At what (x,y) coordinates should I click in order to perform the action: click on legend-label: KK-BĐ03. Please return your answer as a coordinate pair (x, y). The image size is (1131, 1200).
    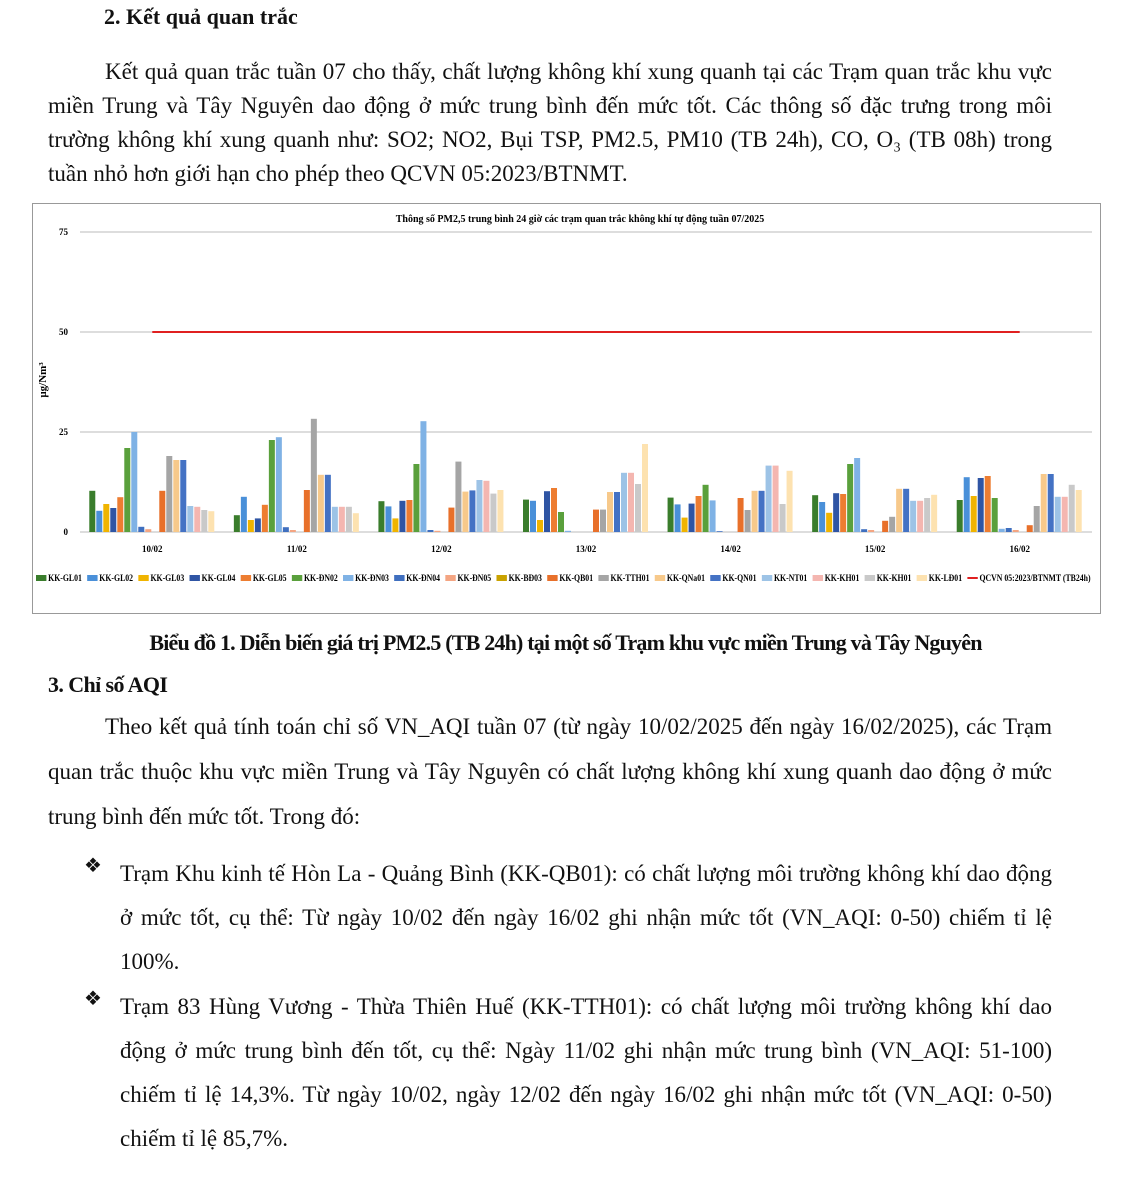
    Looking at the image, I should click on (525, 577).